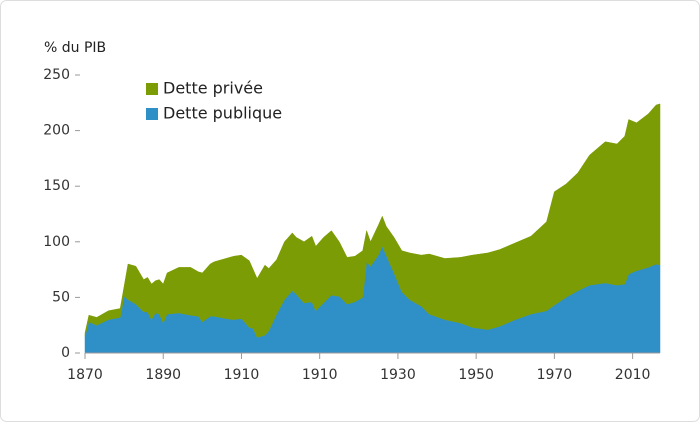 The height and width of the screenshot is (422, 700). I want to click on y-tick-label: 200, so click(56, 131).